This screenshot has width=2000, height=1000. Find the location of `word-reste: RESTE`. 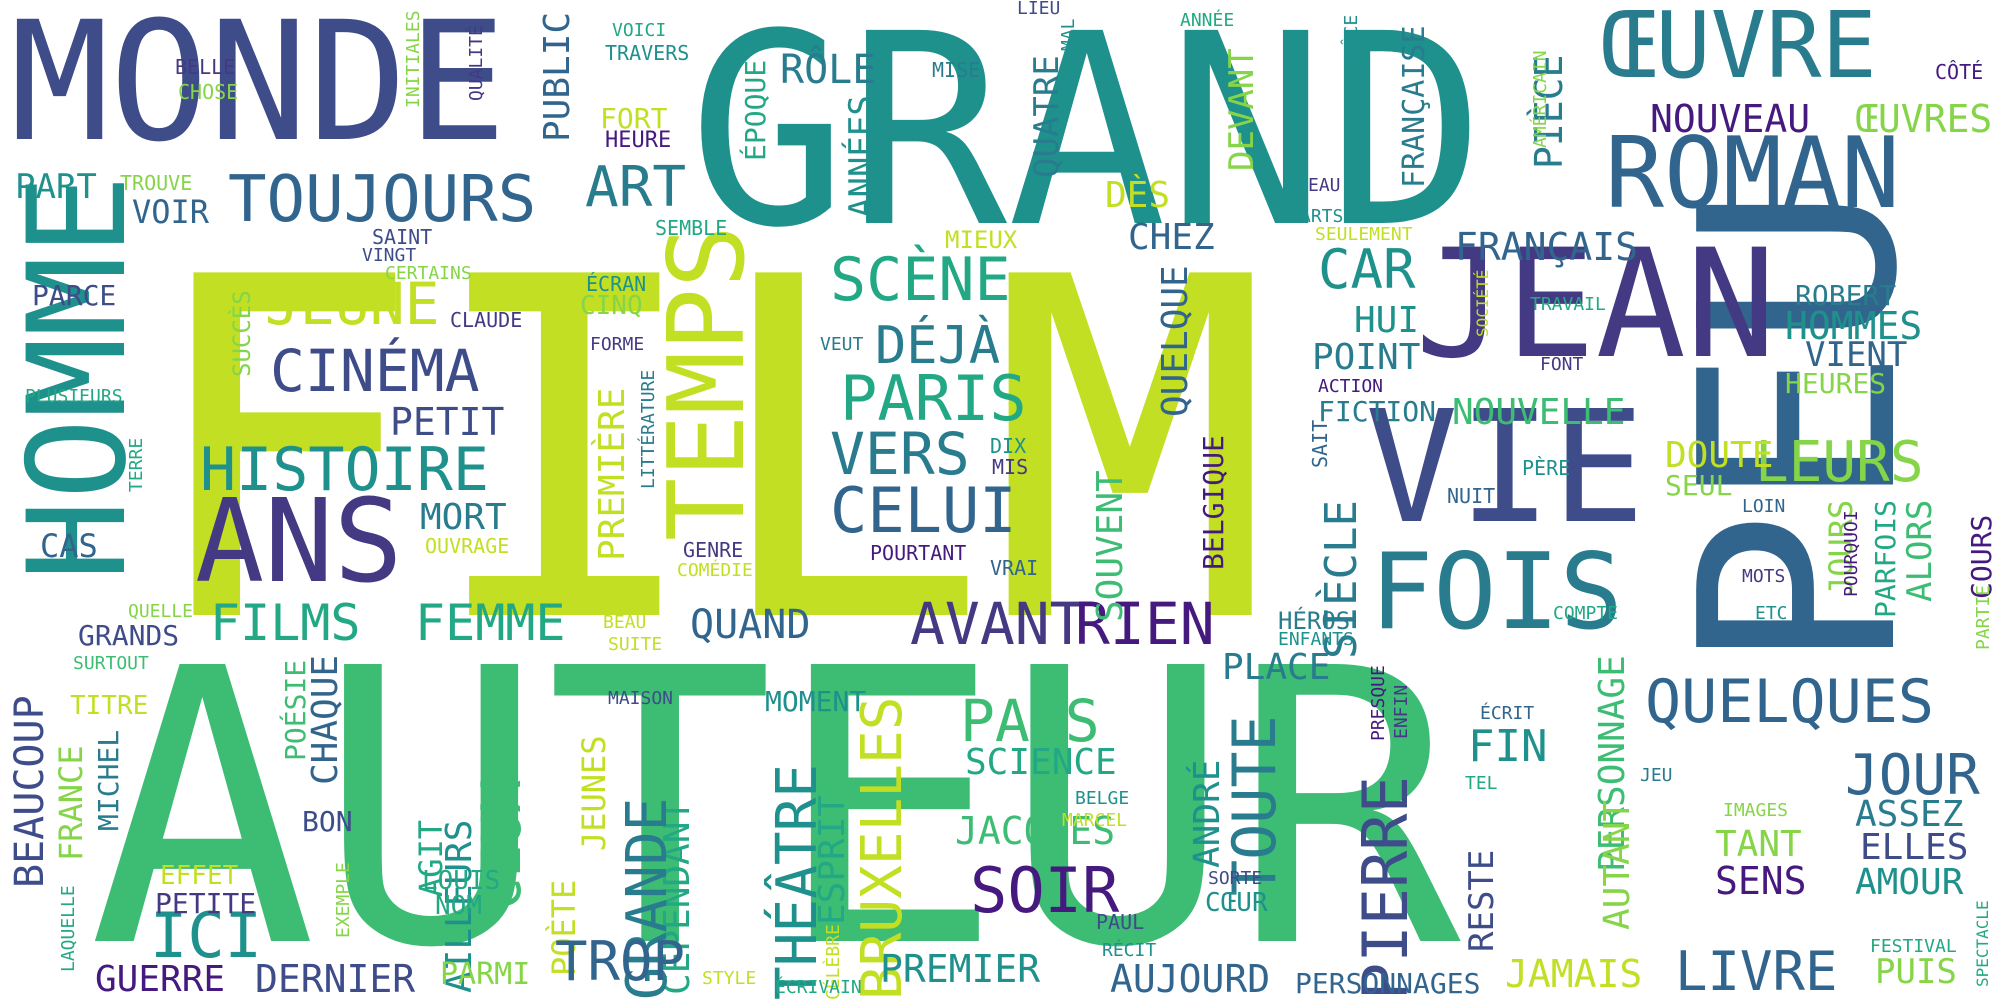

word-reste: RESTE is located at coordinates (1482, 900).